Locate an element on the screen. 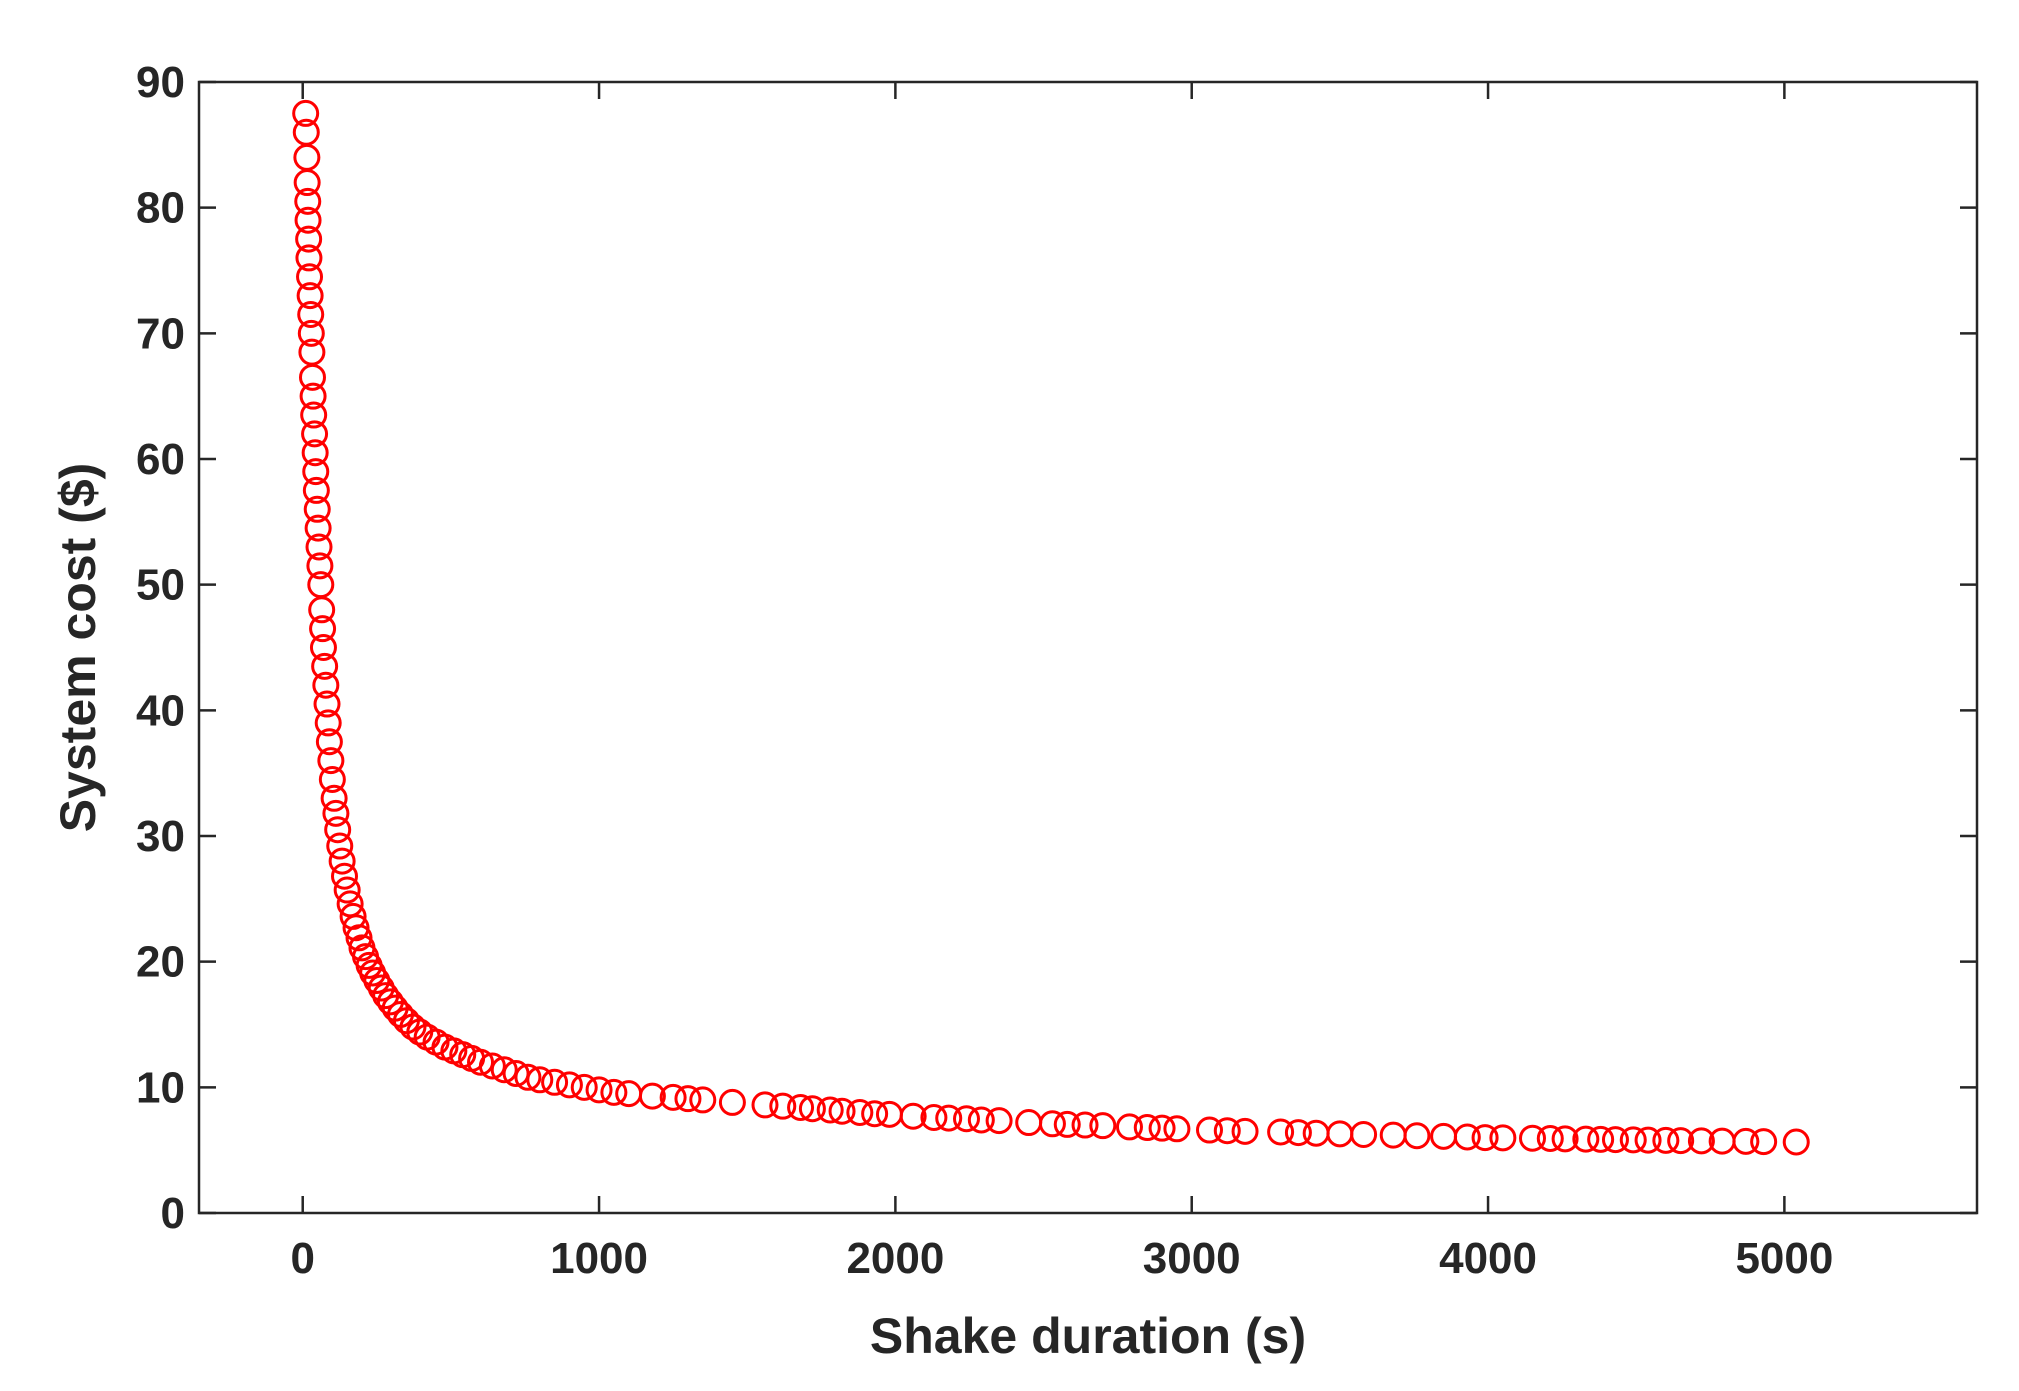 The height and width of the screenshot is (1391, 2019). y-tick-label: 40 is located at coordinates (160, 710).